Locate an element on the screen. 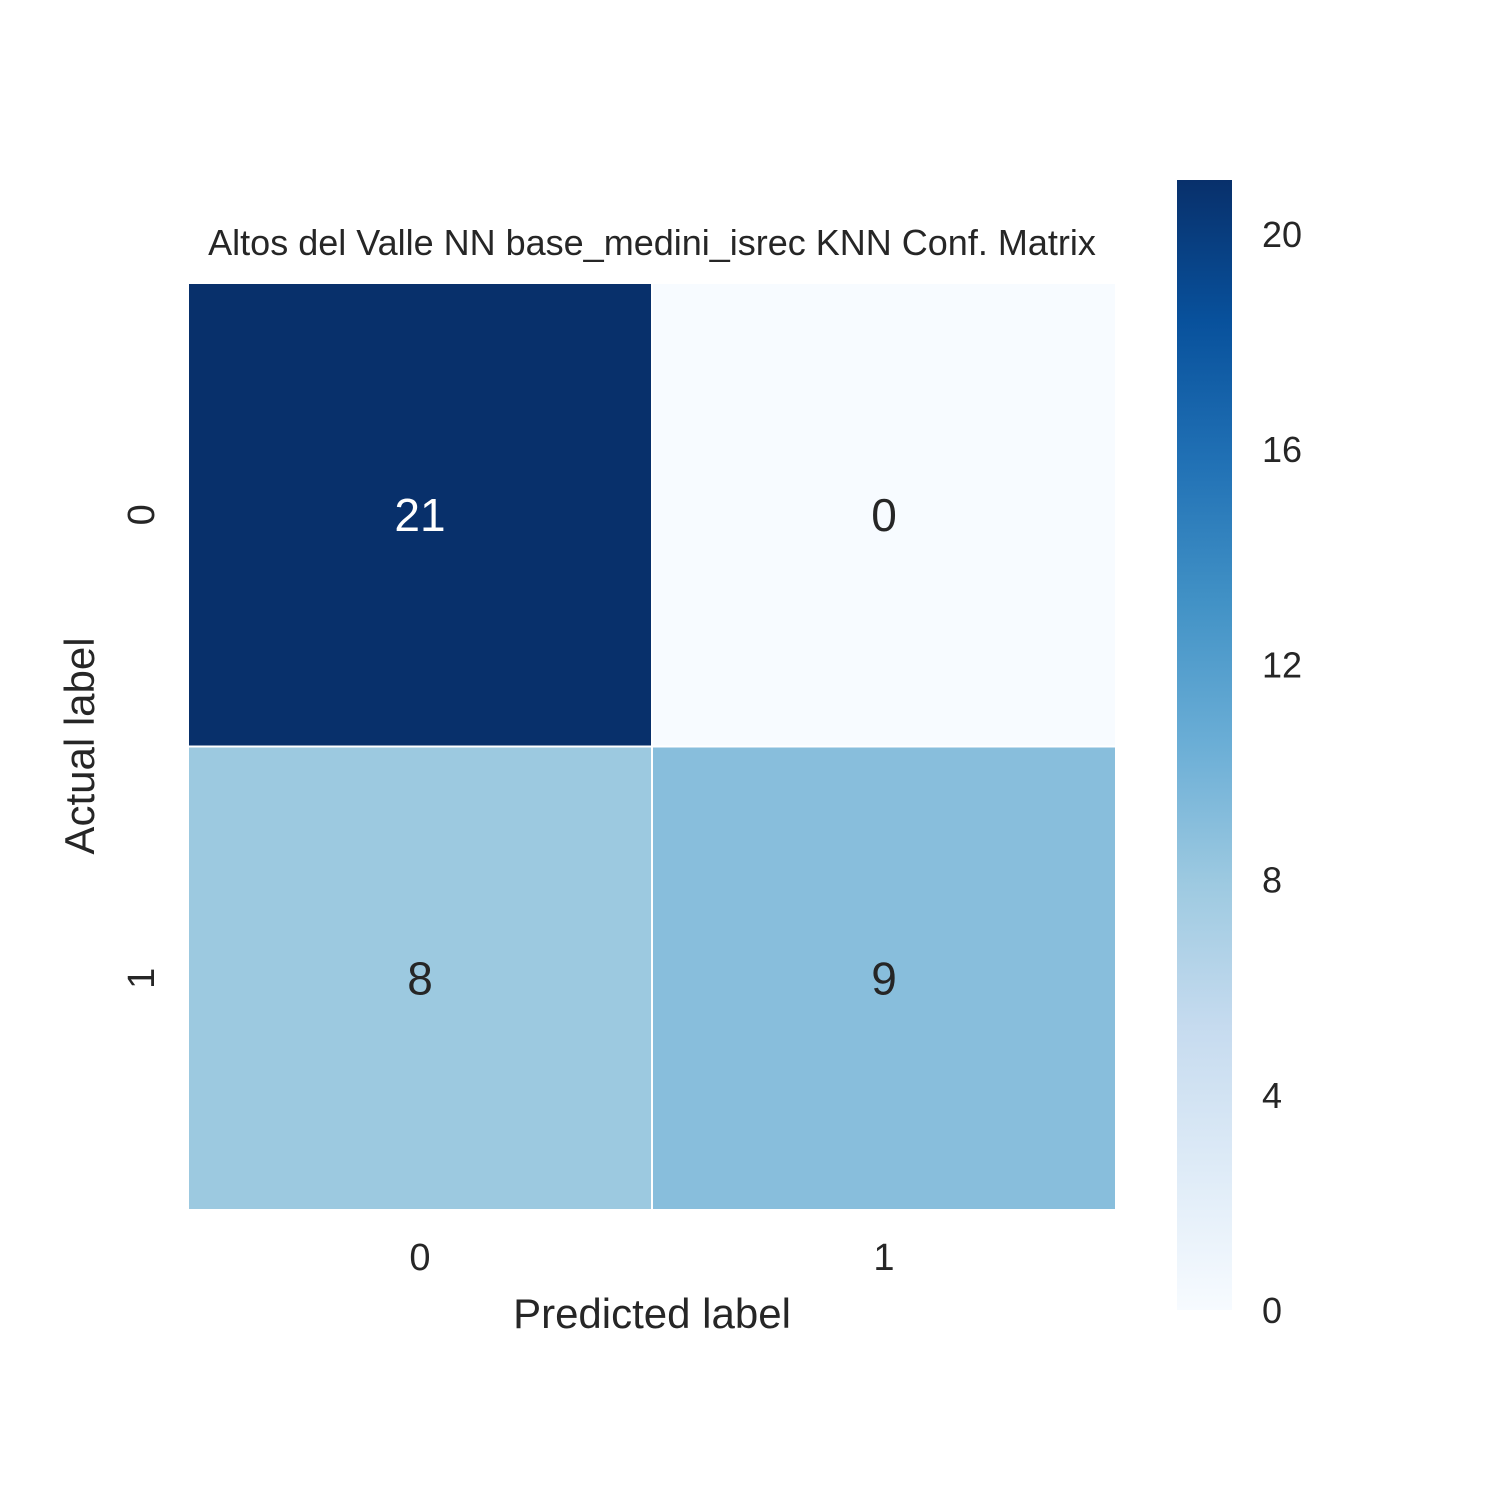 This screenshot has height=1500, width=1500. x-axis-label: Predicted label is located at coordinates (652, 1313).